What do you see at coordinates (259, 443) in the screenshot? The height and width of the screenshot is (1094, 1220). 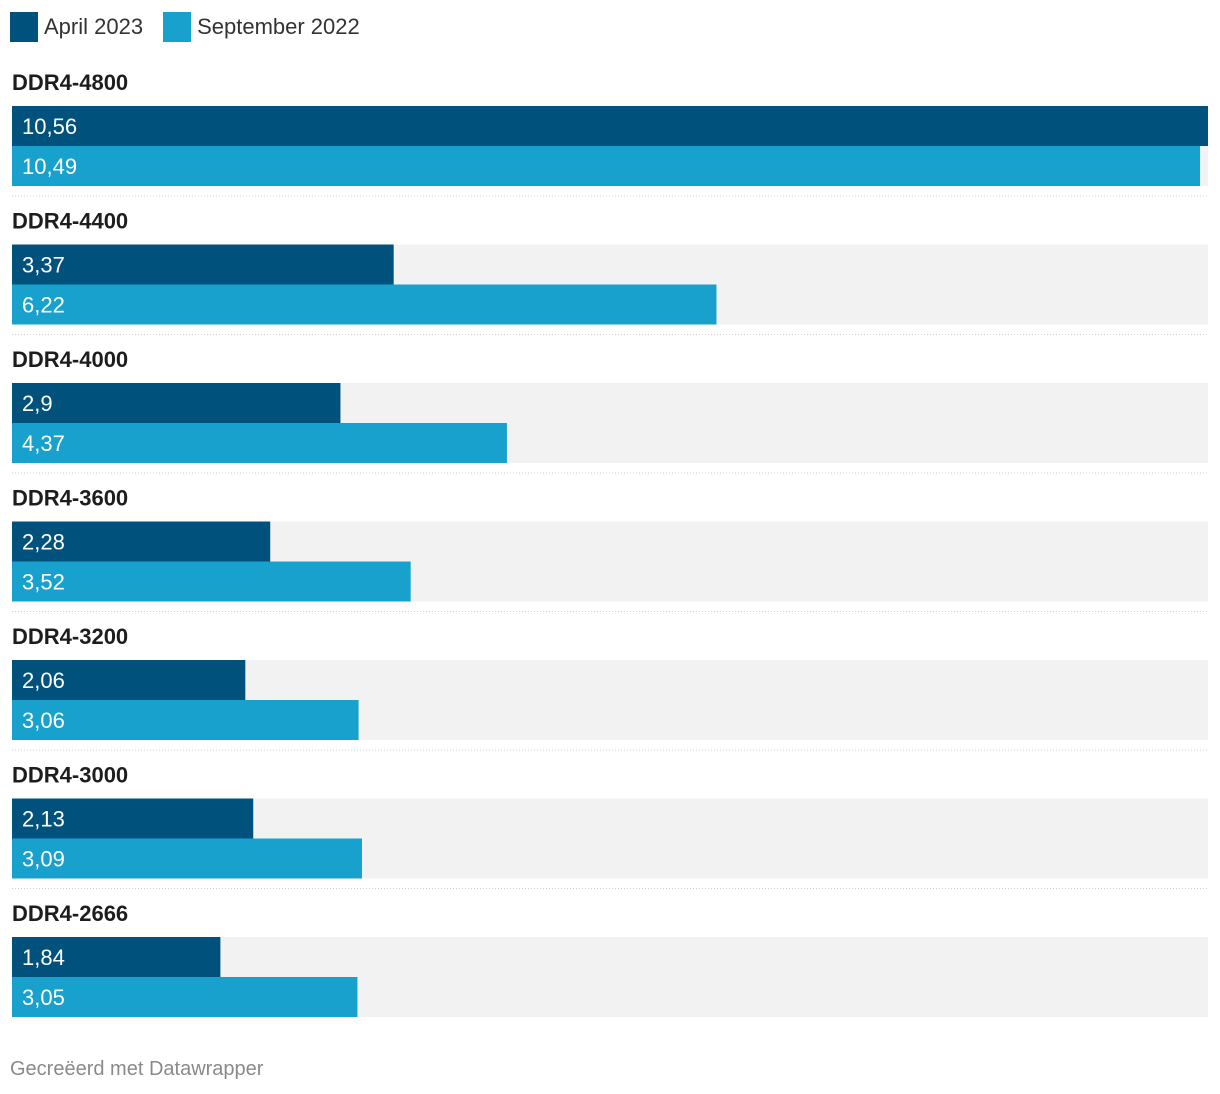 I see `bar-ddr4-4000-september-2022` at bounding box center [259, 443].